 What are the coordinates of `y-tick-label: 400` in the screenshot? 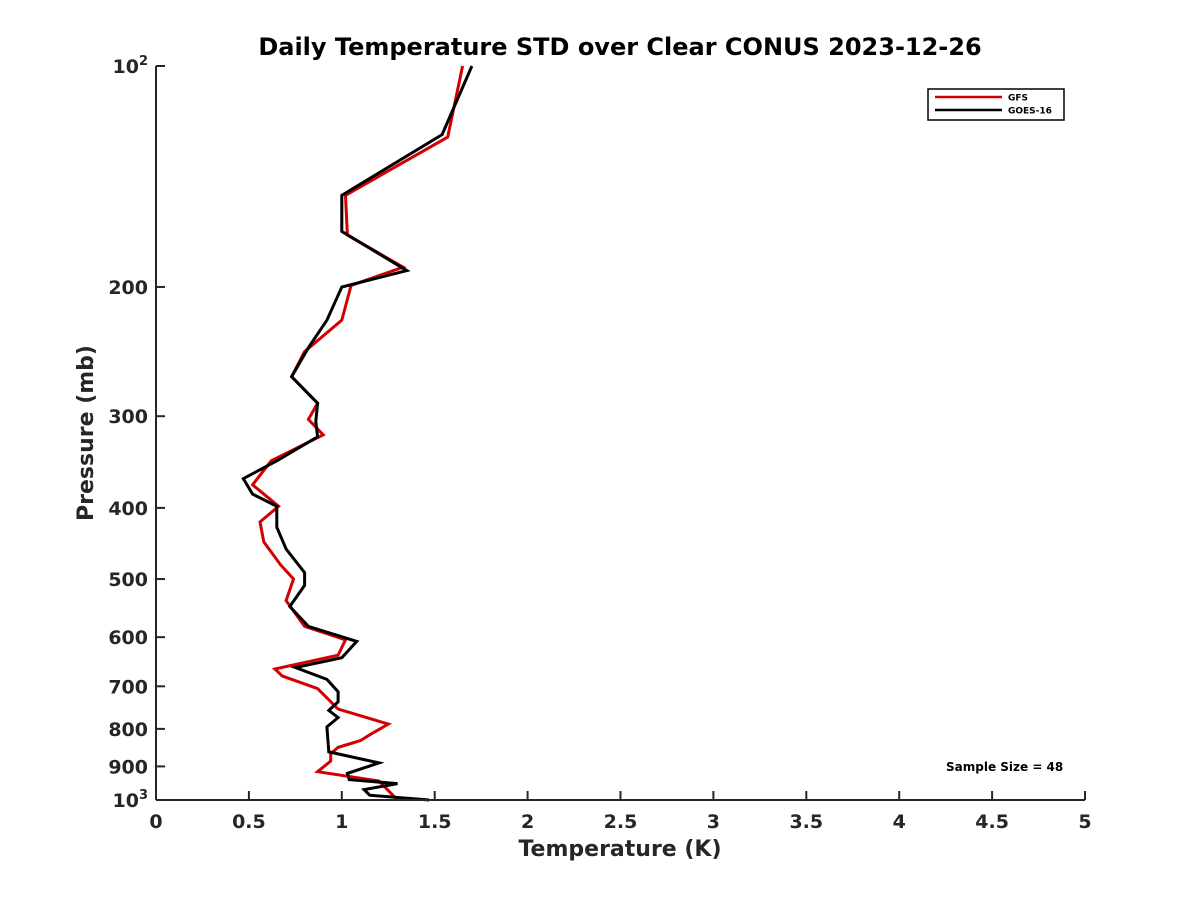 It's located at (128, 509).